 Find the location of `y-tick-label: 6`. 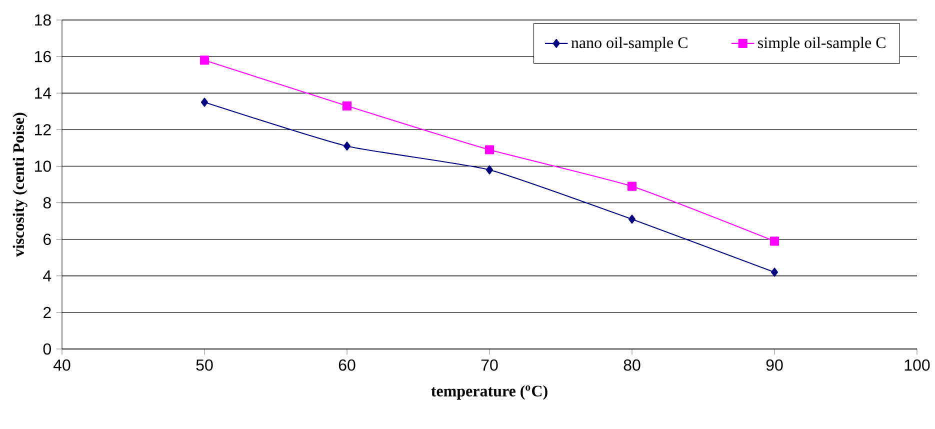

y-tick-label: 6 is located at coordinates (47, 239).